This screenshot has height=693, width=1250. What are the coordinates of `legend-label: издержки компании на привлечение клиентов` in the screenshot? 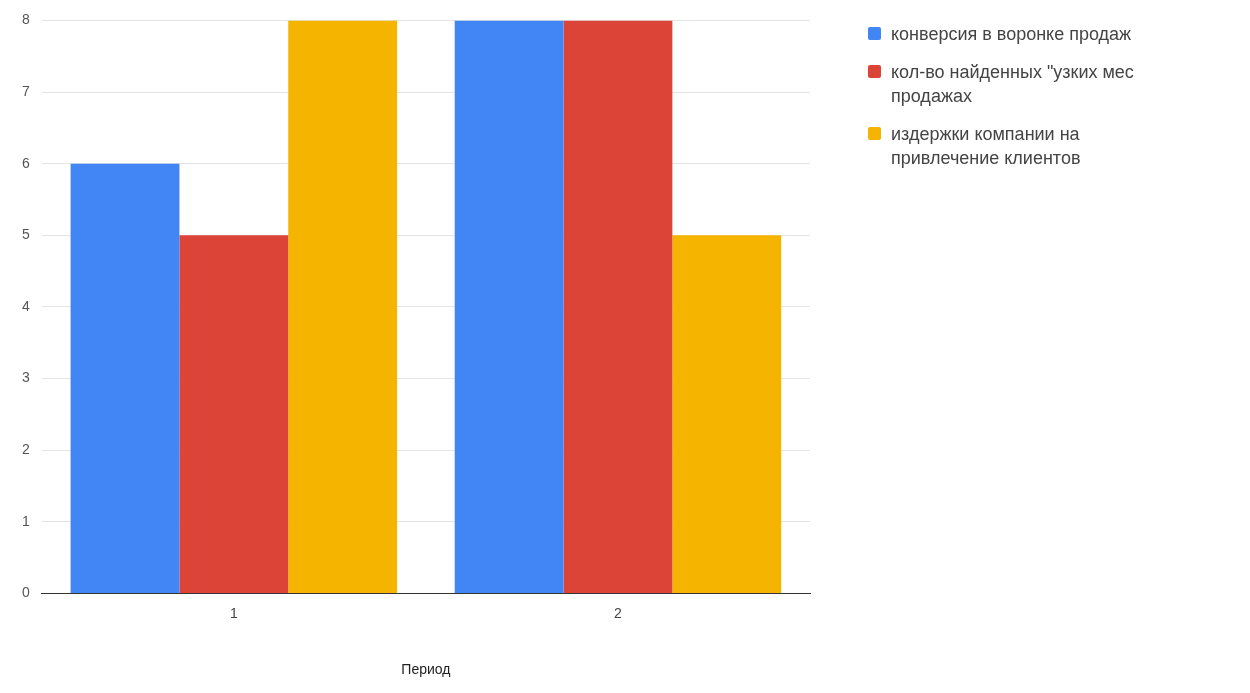 It's located at (986, 146).